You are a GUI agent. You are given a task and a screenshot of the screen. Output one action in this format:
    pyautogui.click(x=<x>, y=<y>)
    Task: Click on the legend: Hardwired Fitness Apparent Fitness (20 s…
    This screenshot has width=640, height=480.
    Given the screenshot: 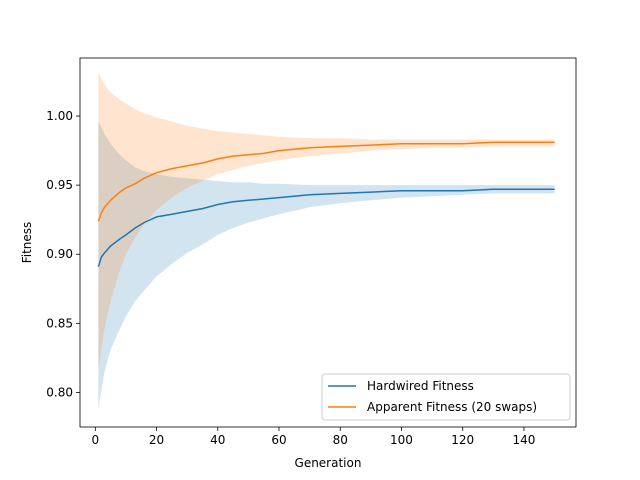 What is the action you would take?
    pyautogui.click(x=446, y=397)
    